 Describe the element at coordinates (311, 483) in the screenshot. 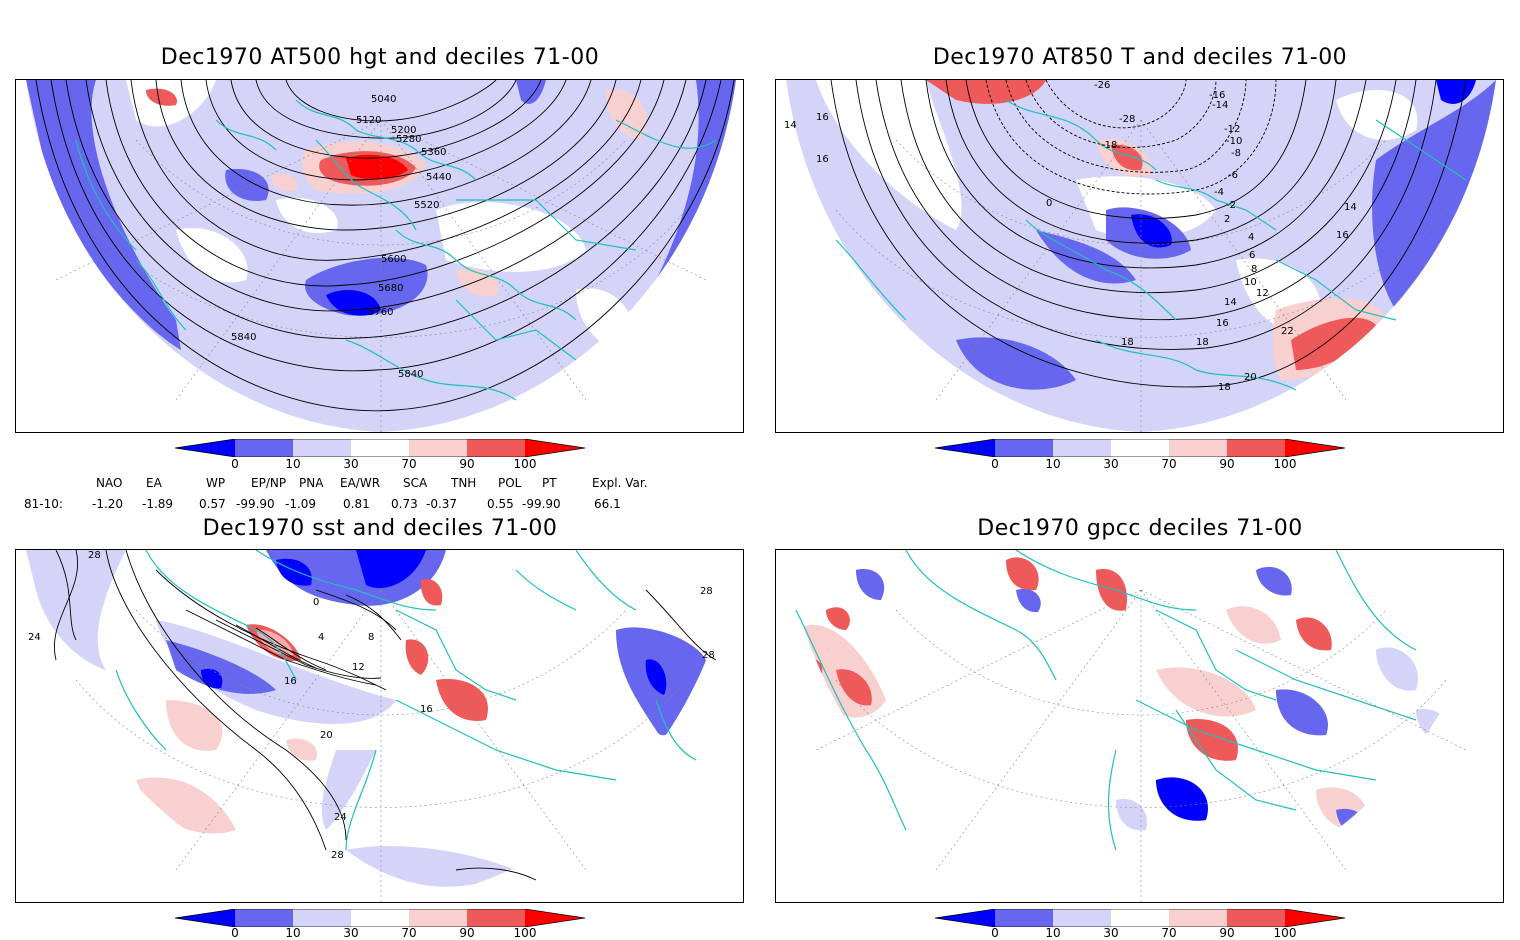

I see `index-header: PNA` at that location.